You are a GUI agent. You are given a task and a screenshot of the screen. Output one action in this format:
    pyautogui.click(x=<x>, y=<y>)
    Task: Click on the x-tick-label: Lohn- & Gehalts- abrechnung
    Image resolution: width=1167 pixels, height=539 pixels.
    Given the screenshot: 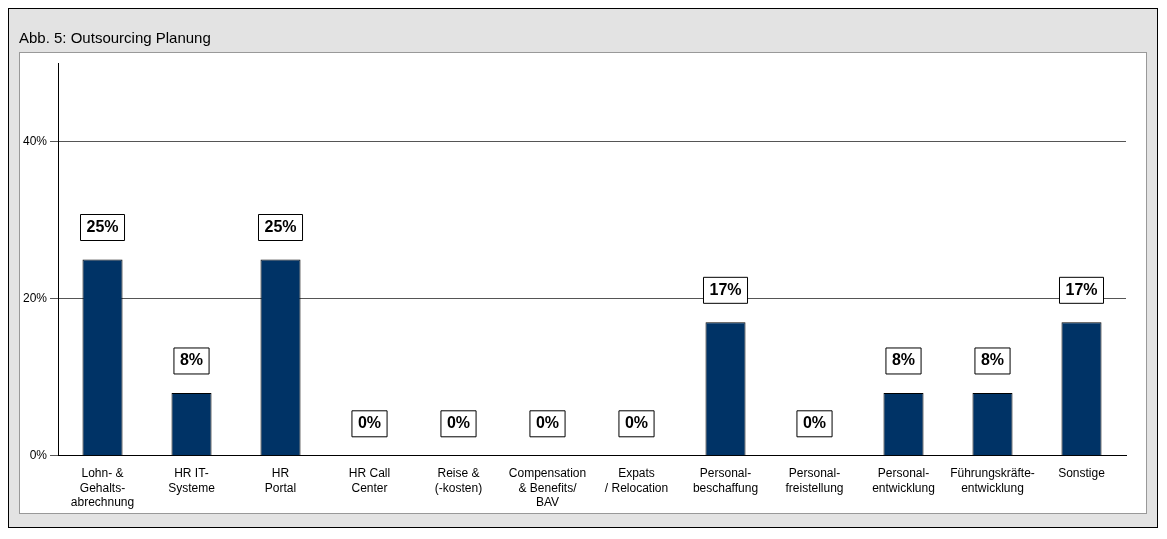 What is the action you would take?
    pyautogui.click(x=102, y=488)
    